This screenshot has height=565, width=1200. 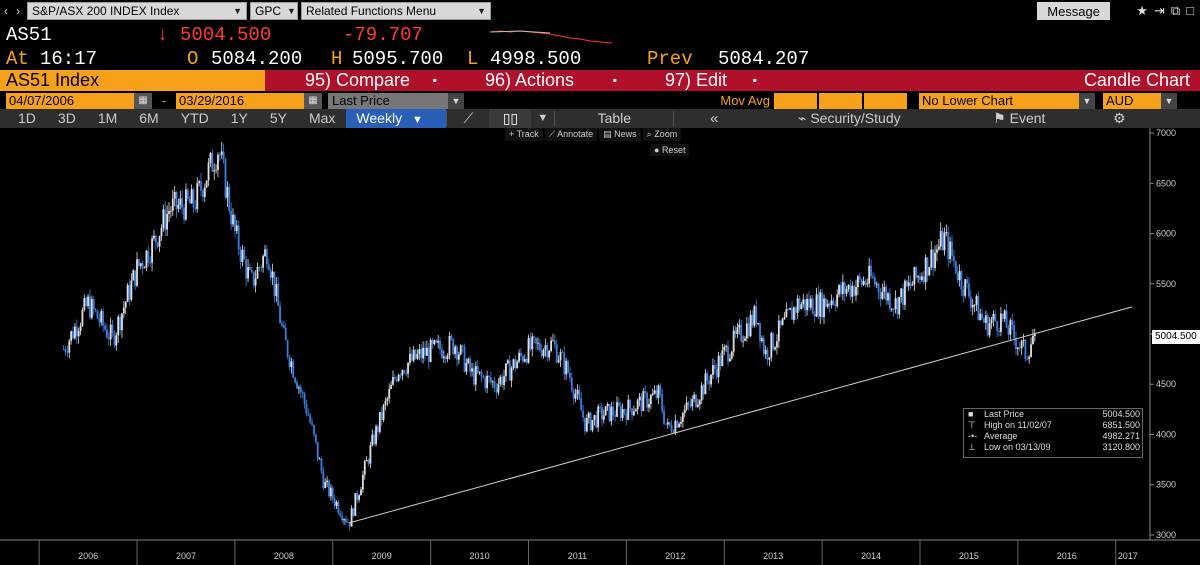 What do you see at coordinates (972, 447) in the screenshot?
I see `low-marker-icon: ⊥` at bounding box center [972, 447].